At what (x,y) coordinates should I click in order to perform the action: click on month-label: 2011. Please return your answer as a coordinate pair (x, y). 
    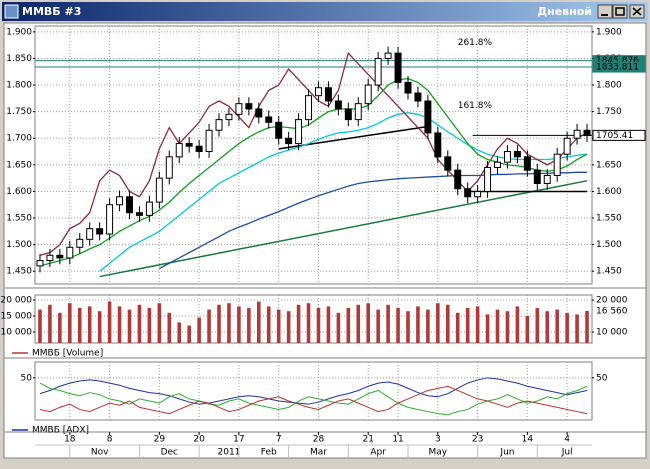
    Looking at the image, I should click on (229, 453).